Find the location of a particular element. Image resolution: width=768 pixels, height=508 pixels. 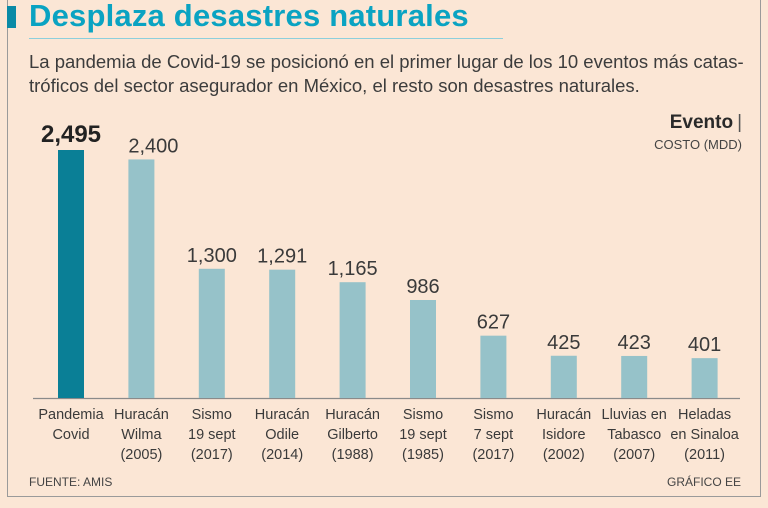

category-label: Isidore is located at coordinates (564, 435).